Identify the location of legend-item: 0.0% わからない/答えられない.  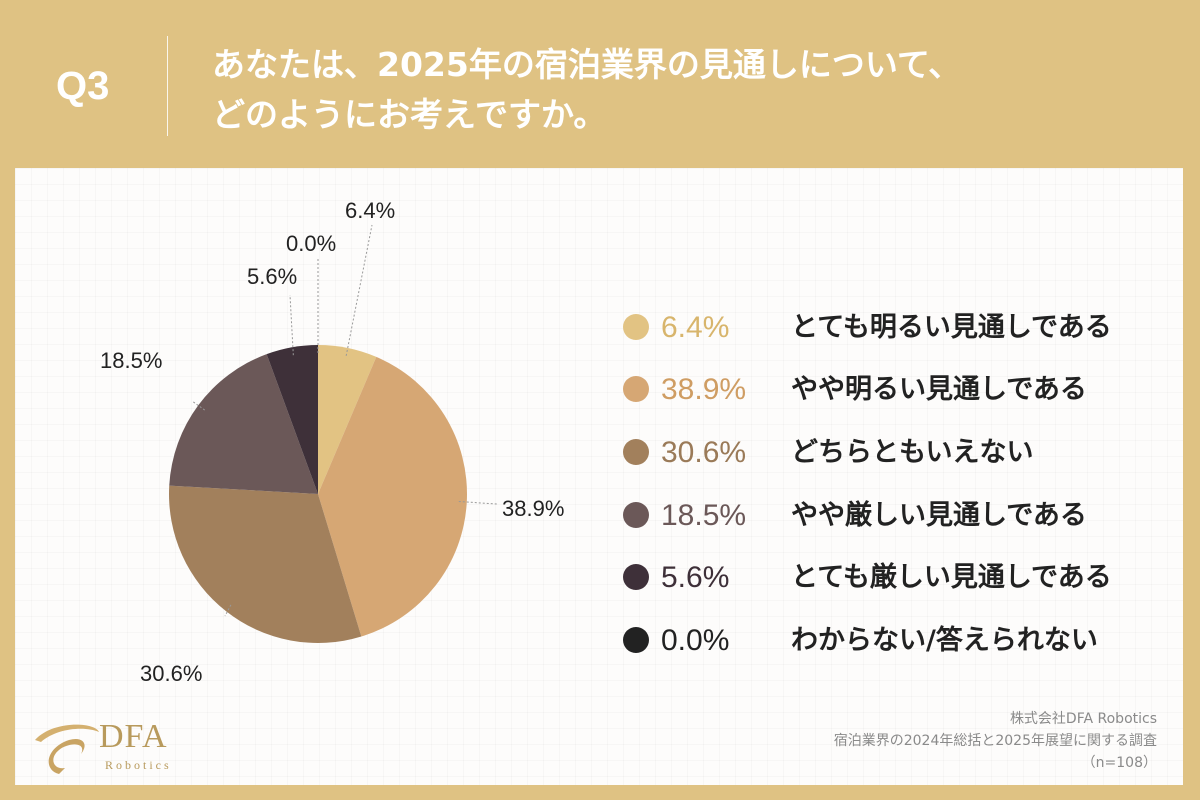
(901, 641).